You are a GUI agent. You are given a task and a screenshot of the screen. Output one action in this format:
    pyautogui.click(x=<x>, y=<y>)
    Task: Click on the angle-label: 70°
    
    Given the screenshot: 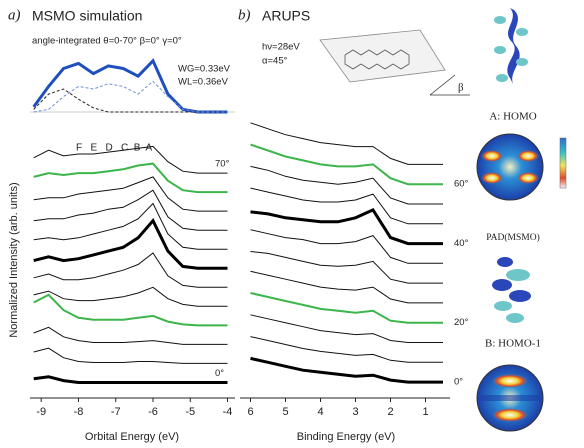 What is the action you would take?
    pyautogui.click(x=222, y=164)
    